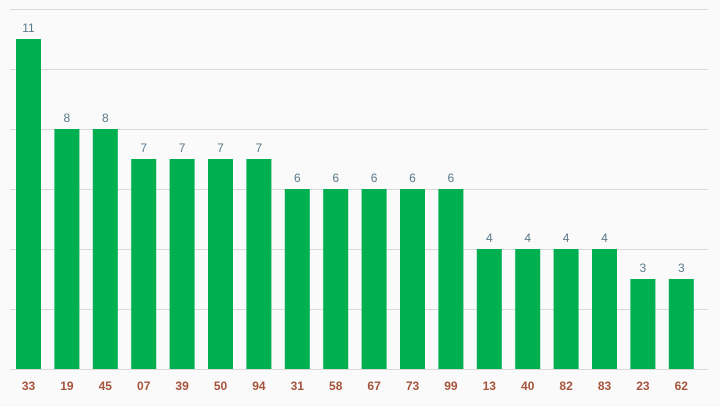 This screenshot has width=720, height=407. Describe the element at coordinates (374, 386) in the screenshot. I see `category-label-67: 67` at that location.